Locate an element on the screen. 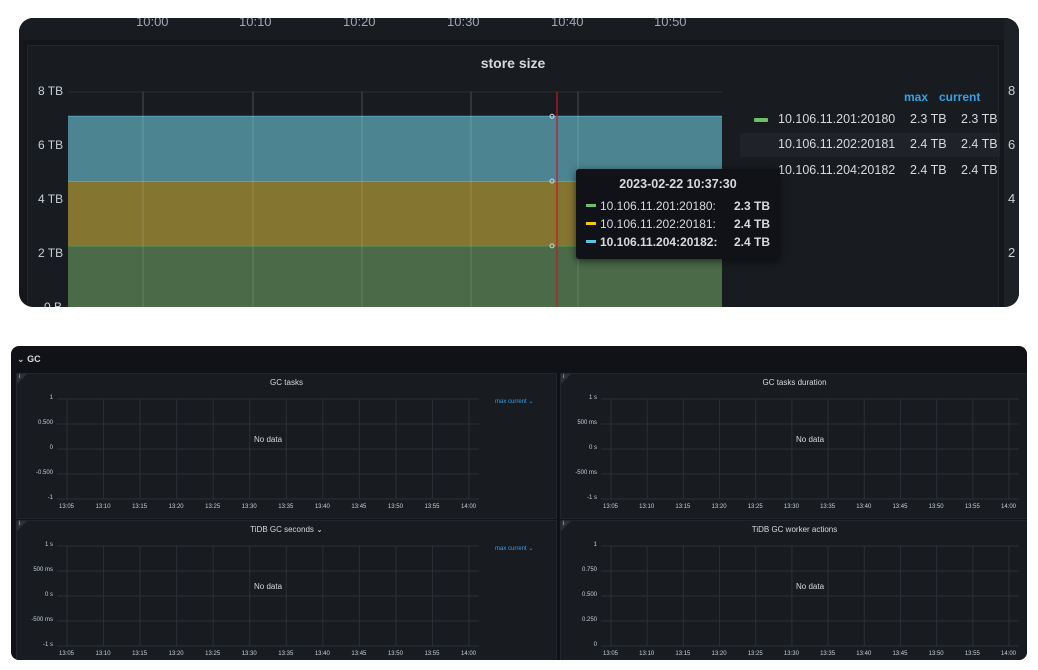 The height and width of the screenshot is (670, 1038). panel-title: GC tasks is located at coordinates (286, 382).